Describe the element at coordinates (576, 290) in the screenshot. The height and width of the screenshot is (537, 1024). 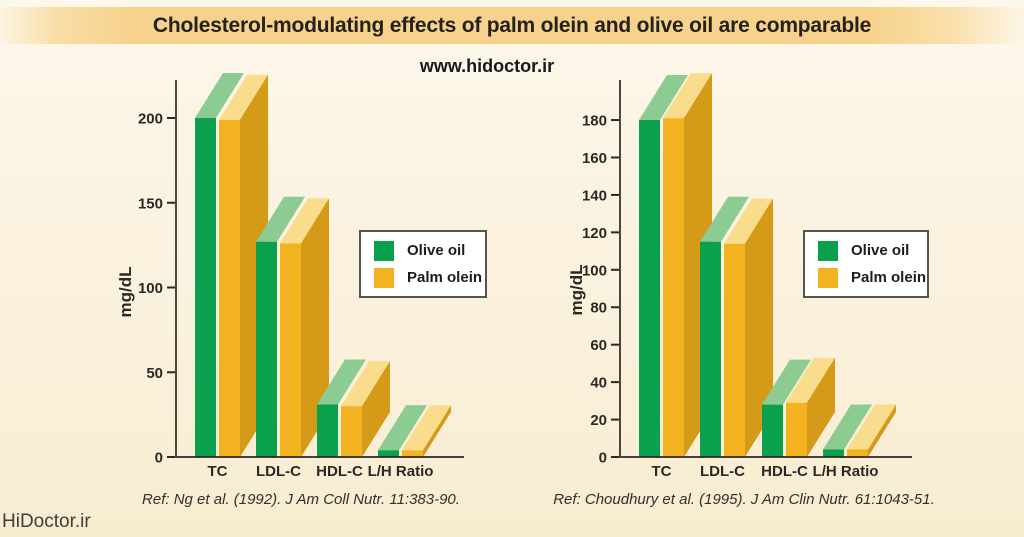
I see `y-axis-label-right: mg/dL` at that location.